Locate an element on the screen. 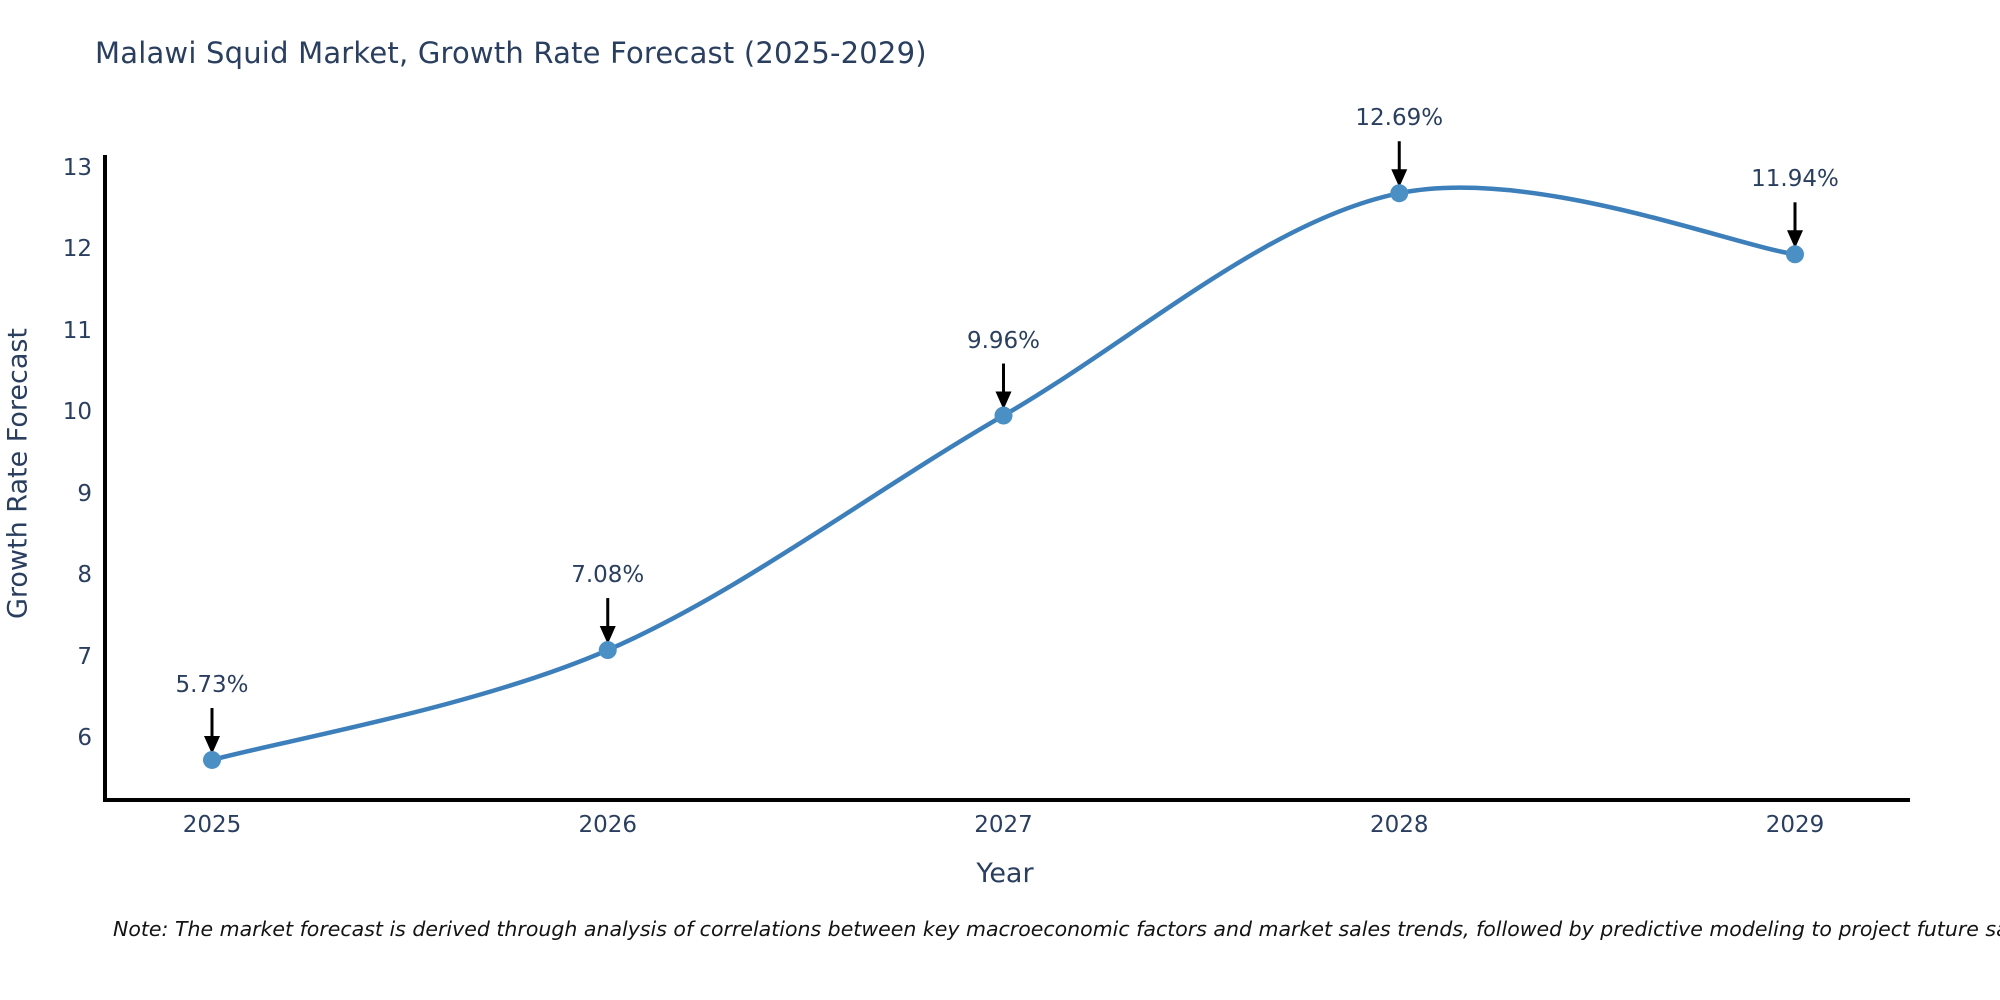 This screenshot has width=2000, height=1000. y-tick-label: 13 is located at coordinates (77, 167).